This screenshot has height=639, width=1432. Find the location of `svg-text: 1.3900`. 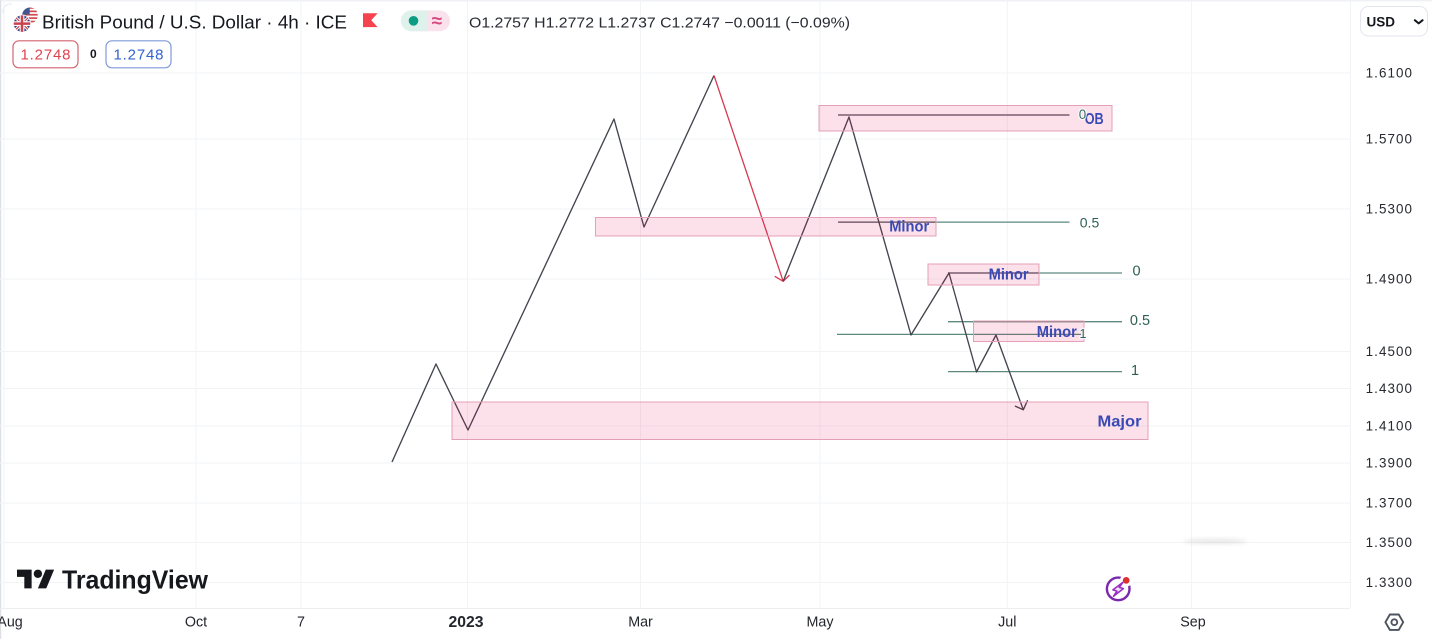

svg-text: 1.3900 is located at coordinates (1389, 463).